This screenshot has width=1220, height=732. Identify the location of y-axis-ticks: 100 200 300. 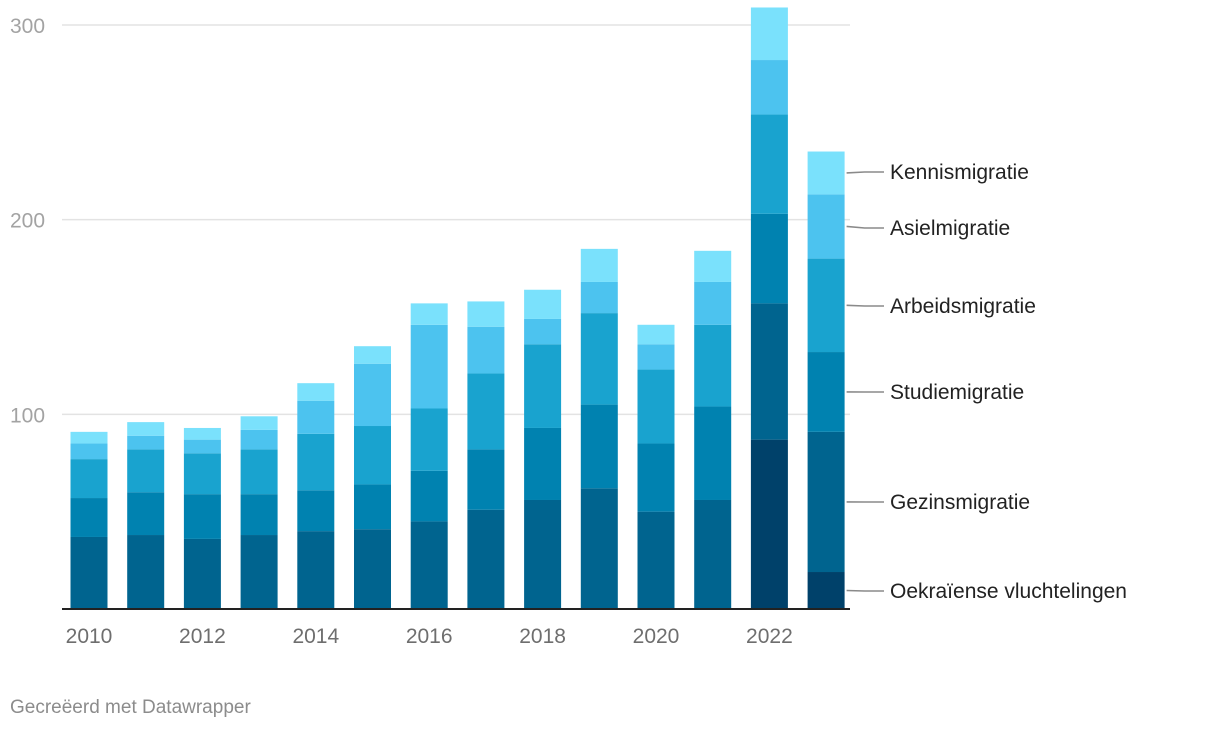
(27, 221).